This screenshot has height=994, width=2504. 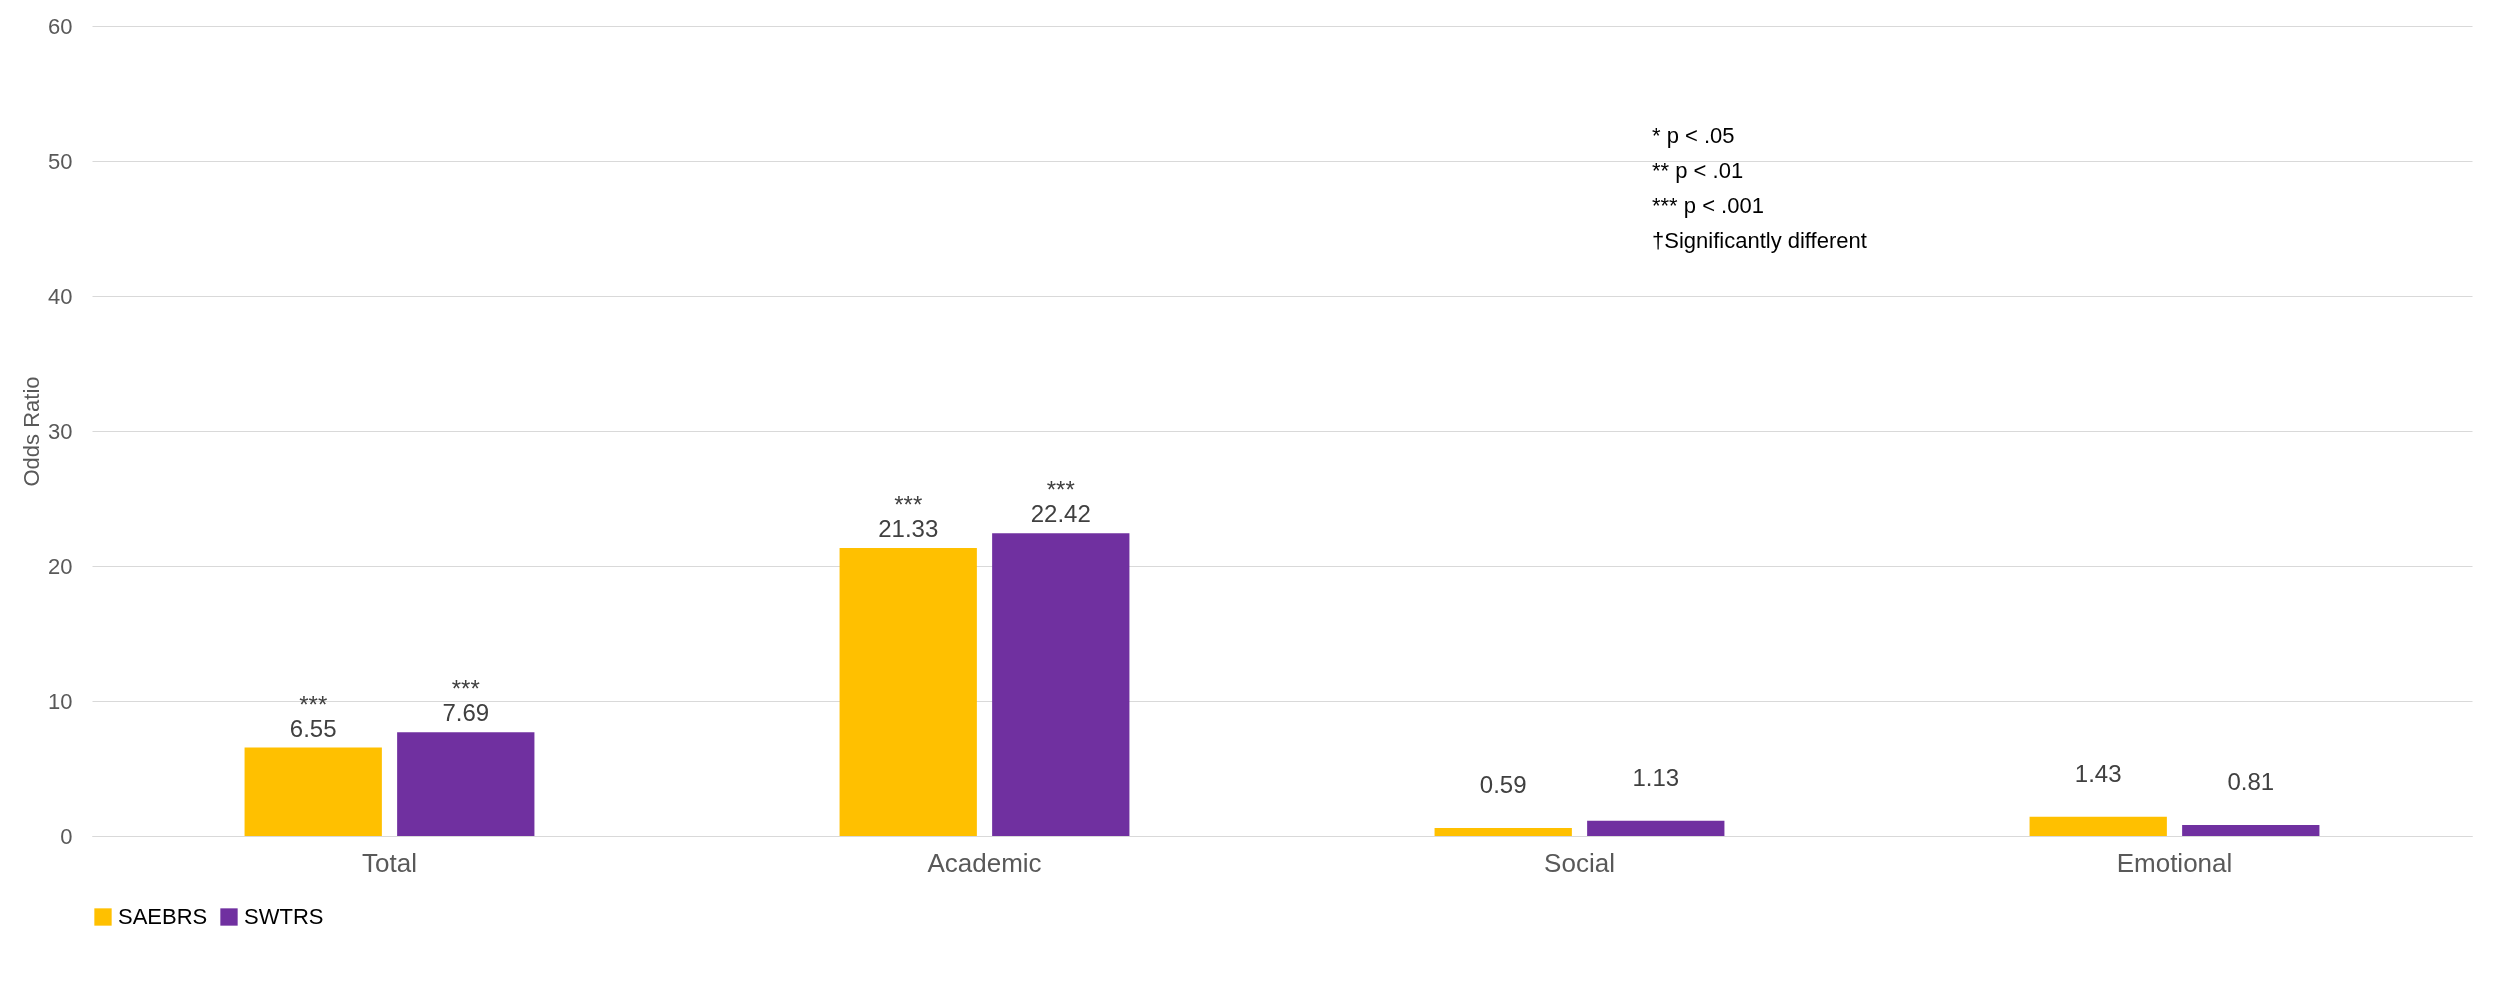 What do you see at coordinates (1656, 777) in the screenshot?
I see `data-label: 1.13` at bounding box center [1656, 777].